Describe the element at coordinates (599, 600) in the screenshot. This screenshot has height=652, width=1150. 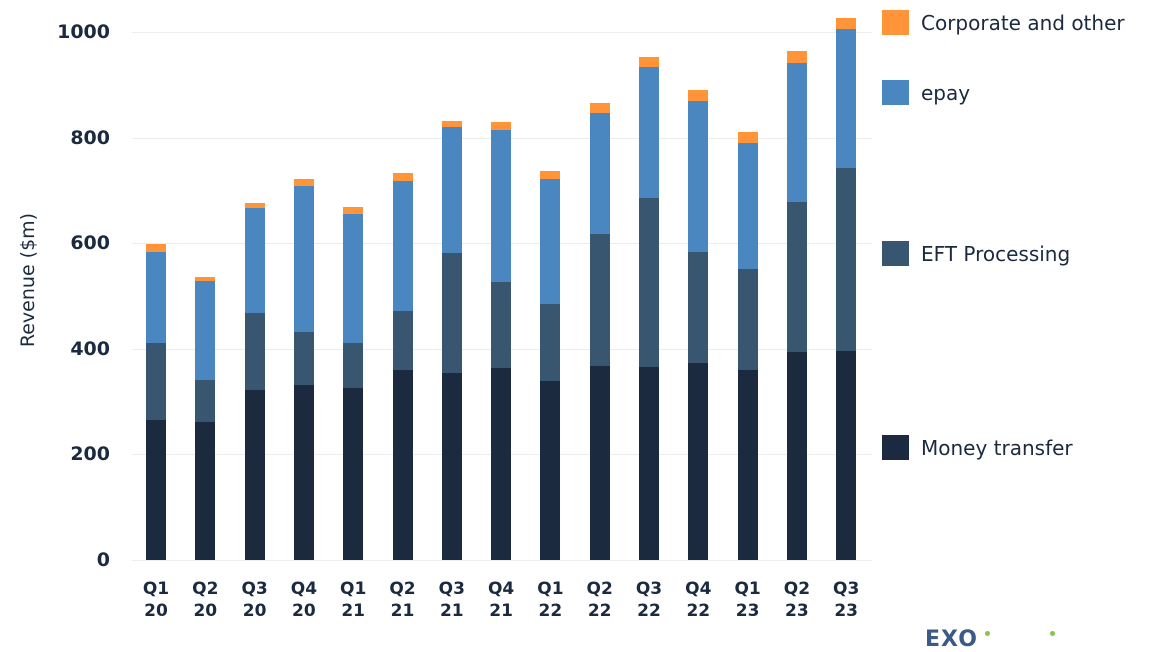
I see `x-tick-label: Q2 22` at that location.